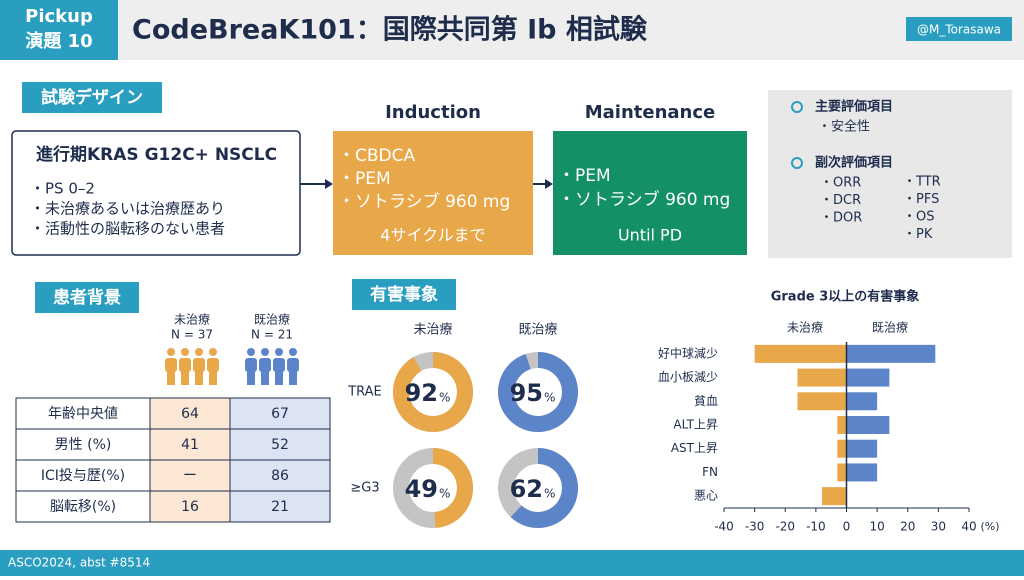  I want to click on table-text: 脳転移(%), so click(83, 507).